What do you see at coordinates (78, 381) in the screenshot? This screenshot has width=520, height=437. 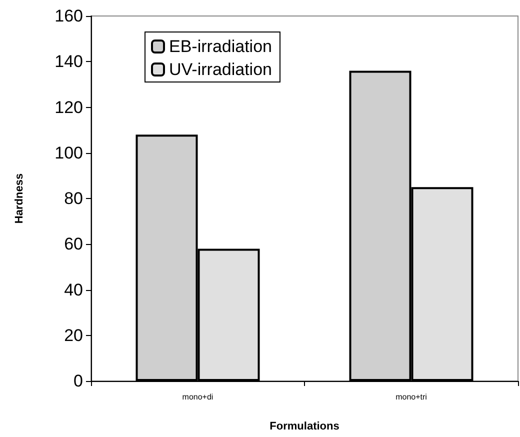 I see `y-tick-label: 0` at bounding box center [78, 381].